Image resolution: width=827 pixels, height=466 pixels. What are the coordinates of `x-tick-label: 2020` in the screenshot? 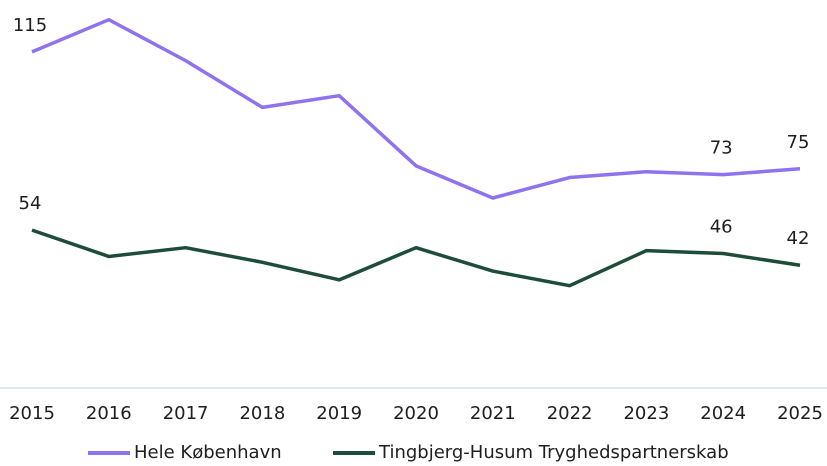 It's located at (416, 413).